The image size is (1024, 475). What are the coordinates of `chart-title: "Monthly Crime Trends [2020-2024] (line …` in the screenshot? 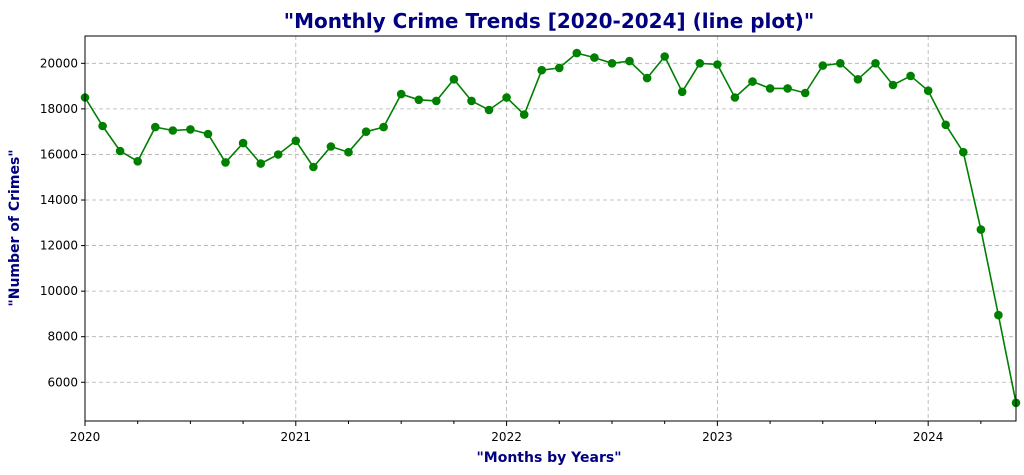 It's located at (549, 21).